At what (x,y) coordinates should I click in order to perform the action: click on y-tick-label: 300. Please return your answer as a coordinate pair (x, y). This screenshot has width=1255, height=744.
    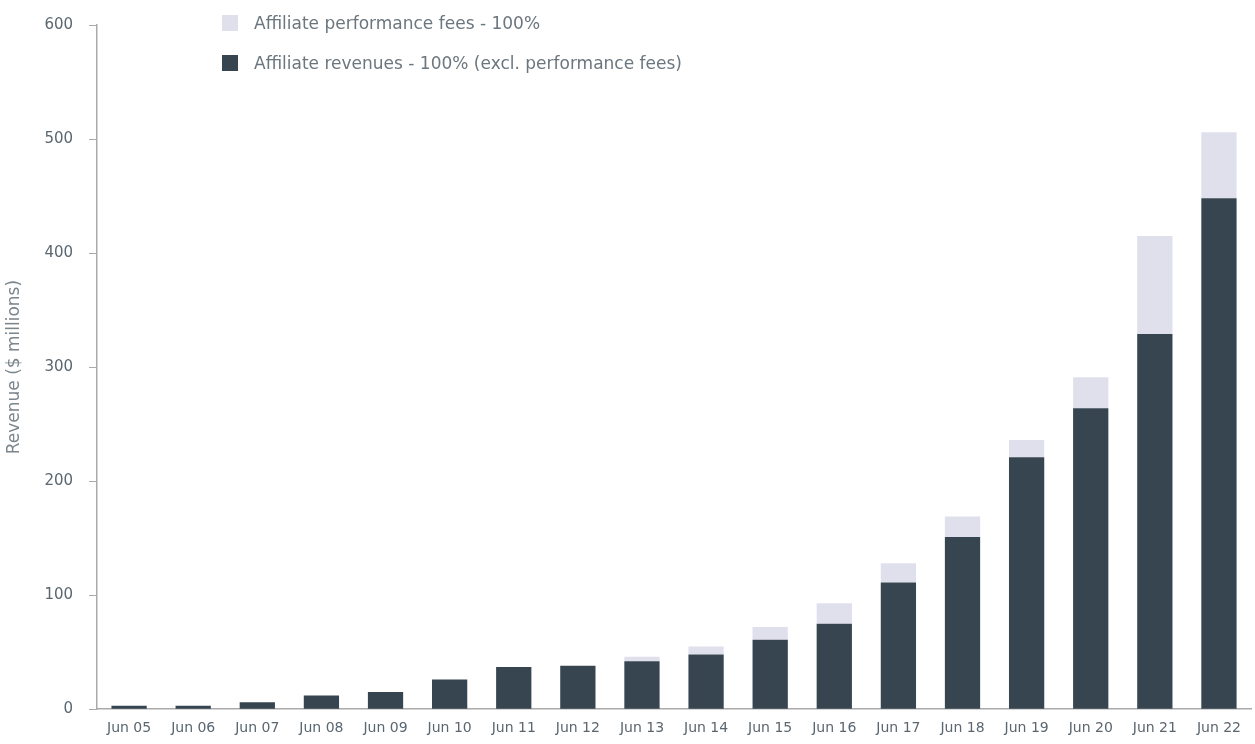
    Looking at the image, I should click on (59, 365).